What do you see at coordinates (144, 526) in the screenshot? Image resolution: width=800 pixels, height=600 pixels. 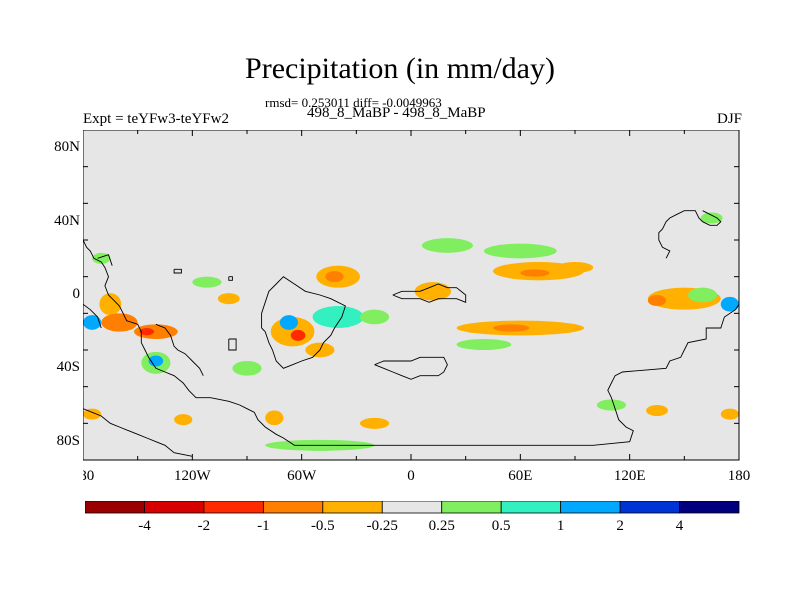 I see `colorbar-level-label: -4` at bounding box center [144, 526].